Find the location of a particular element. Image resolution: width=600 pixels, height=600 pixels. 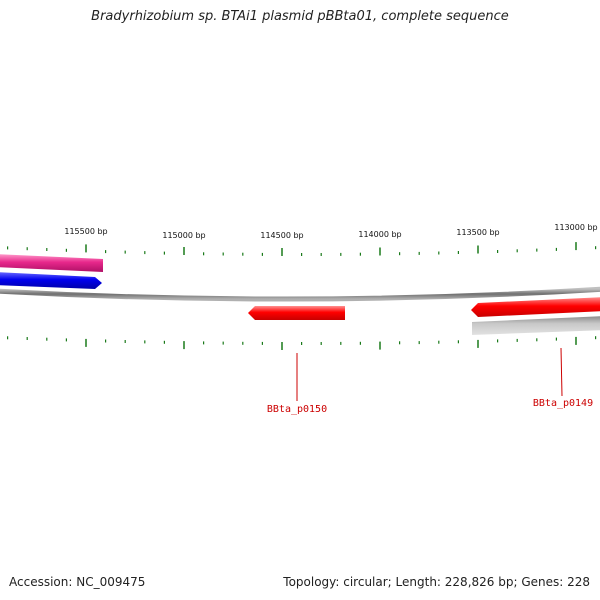

accession-text: Accession: NC_009475 is located at coordinates (77, 582).